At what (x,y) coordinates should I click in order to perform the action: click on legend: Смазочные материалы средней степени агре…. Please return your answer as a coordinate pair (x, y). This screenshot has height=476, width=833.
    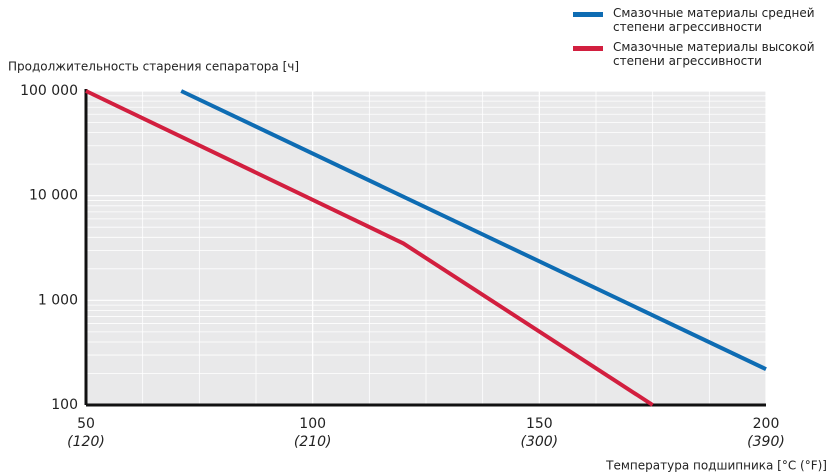
    Looking at the image, I should click on (701, 40).